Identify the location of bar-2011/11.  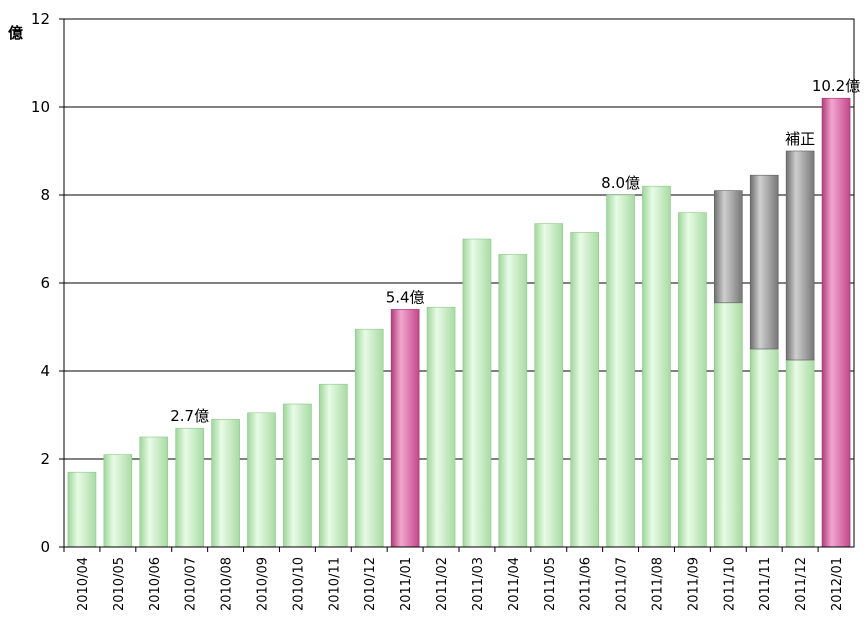
(764, 448).